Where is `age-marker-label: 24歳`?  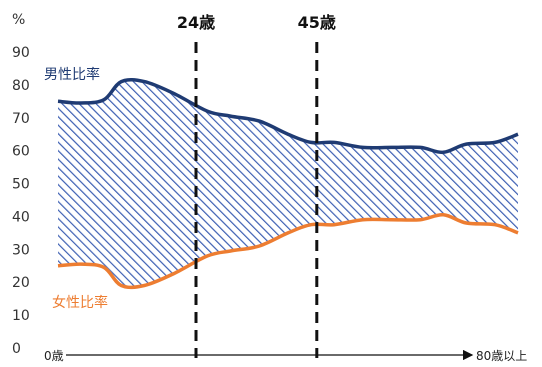
age-marker-label: 24歳 is located at coordinates (196, 22).